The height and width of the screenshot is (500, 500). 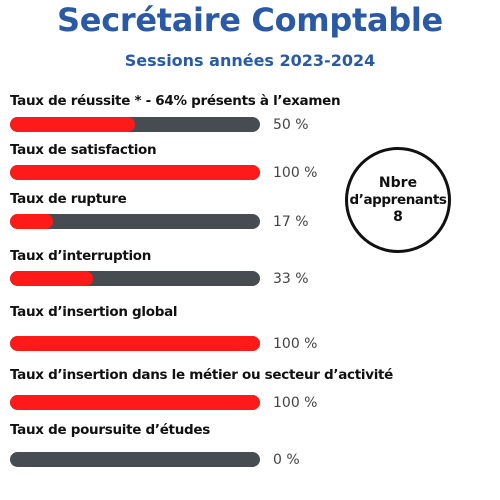 I want to click on progress-bar-global-insertion-rate, so click(x=135, y=343).